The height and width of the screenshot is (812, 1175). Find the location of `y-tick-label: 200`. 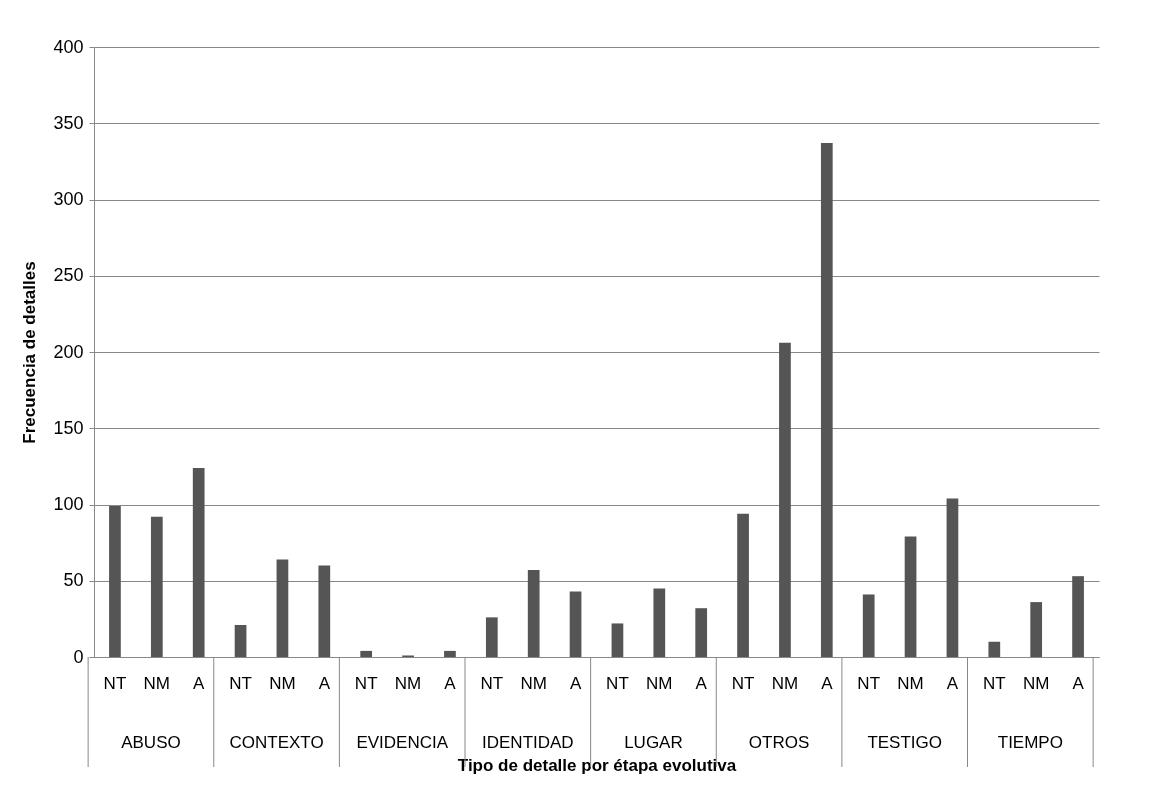

y-tick-label: 200 is located at coordinates (68, 351).